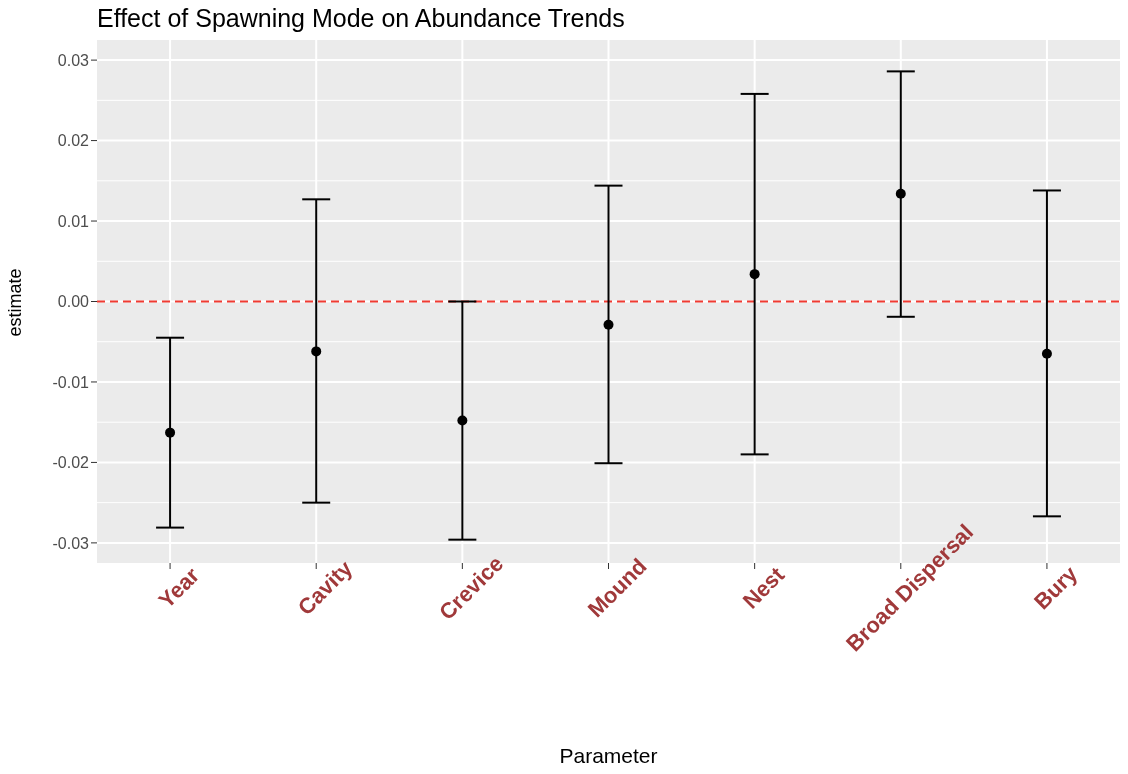 The height and width of the screenshot is (774, 1128). Describe the element at coordinates (71, 382) in the screenshot. I see `y-tick-label: -0.01` at that location.